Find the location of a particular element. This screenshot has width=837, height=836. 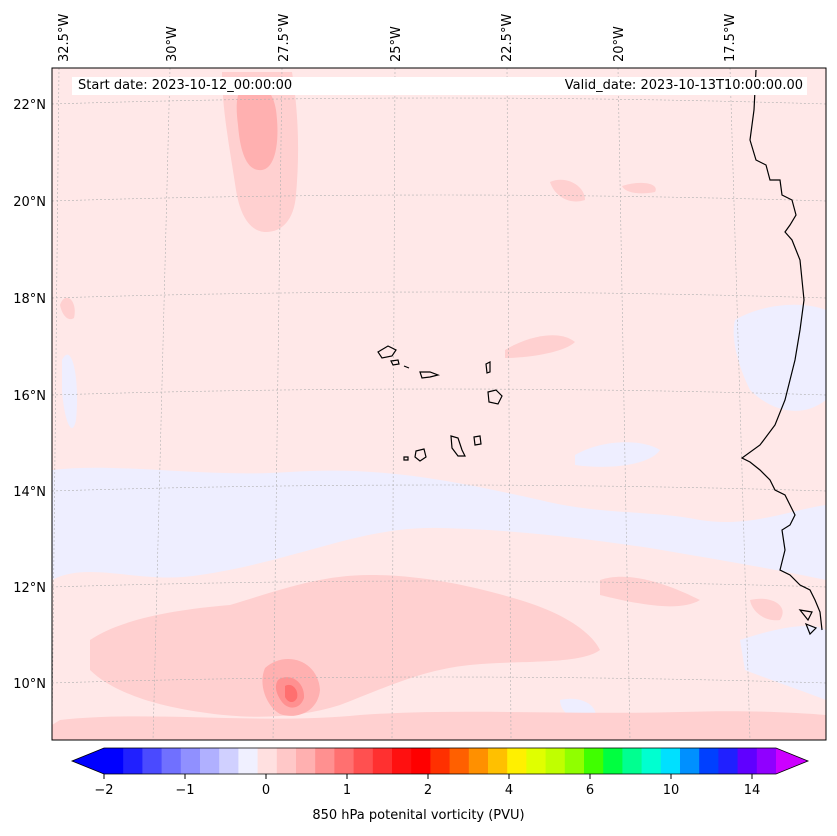

latitude-labels: 22°N 20°N 18°N 16°N 14°N 12°N 10°N is located at coordinates (29, 395).